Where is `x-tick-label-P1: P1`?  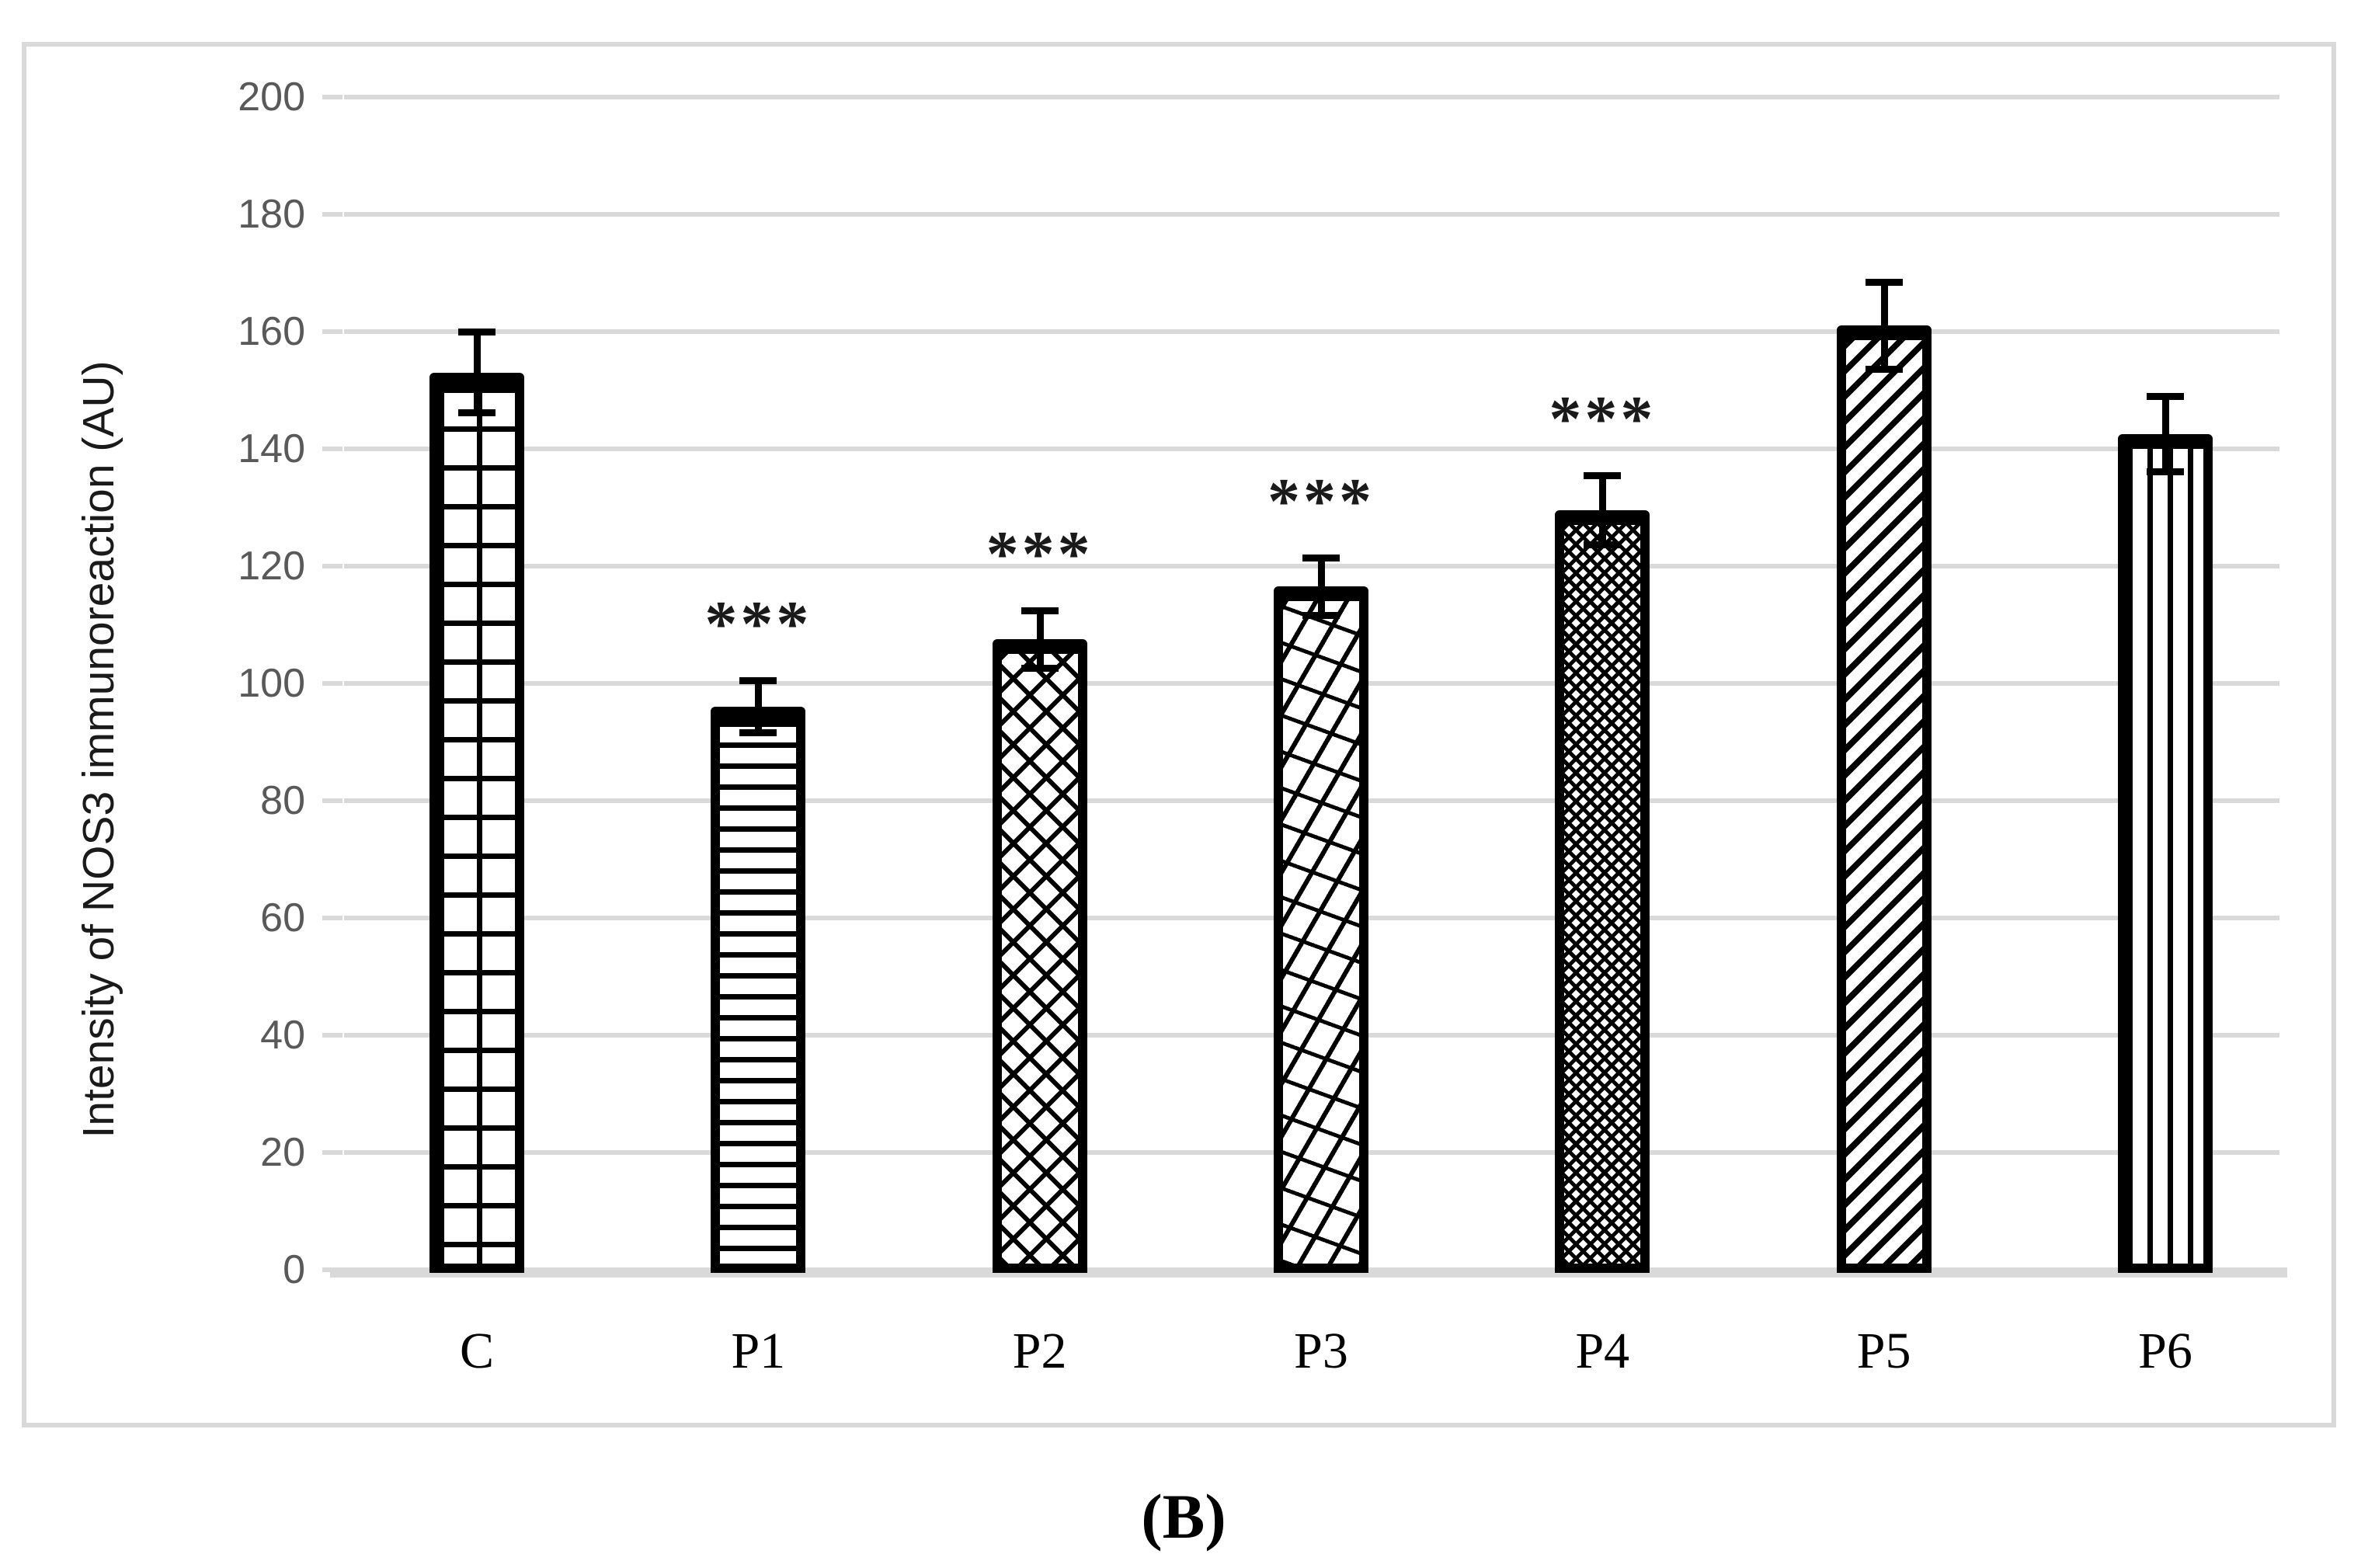 x-tick-label-P1: P1 is located at coordinates (758, 1351).